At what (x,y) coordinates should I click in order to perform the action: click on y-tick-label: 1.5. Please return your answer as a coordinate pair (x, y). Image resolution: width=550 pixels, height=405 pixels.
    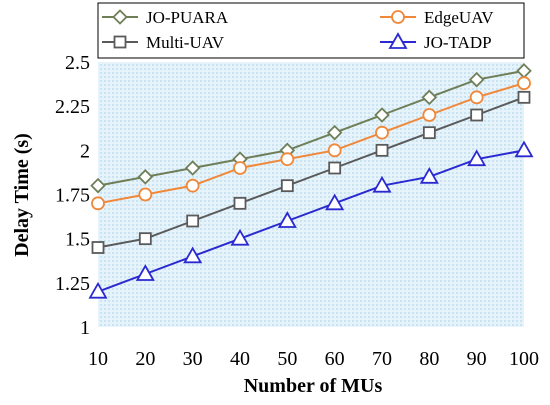
    Looking at the image, I should click on (77, 240).